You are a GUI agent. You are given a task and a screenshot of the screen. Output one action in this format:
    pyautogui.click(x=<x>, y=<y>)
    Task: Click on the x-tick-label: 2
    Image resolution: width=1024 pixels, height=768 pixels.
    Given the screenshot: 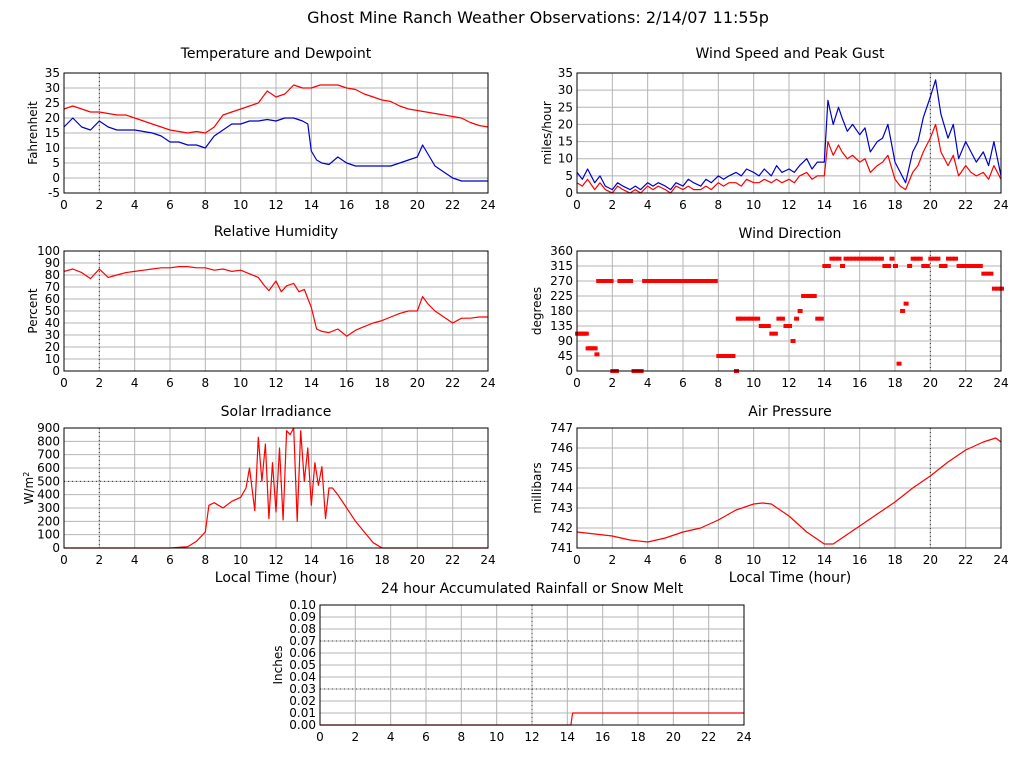 What is the action you would take?
    pyautogui.click(x=100, y=383)
    